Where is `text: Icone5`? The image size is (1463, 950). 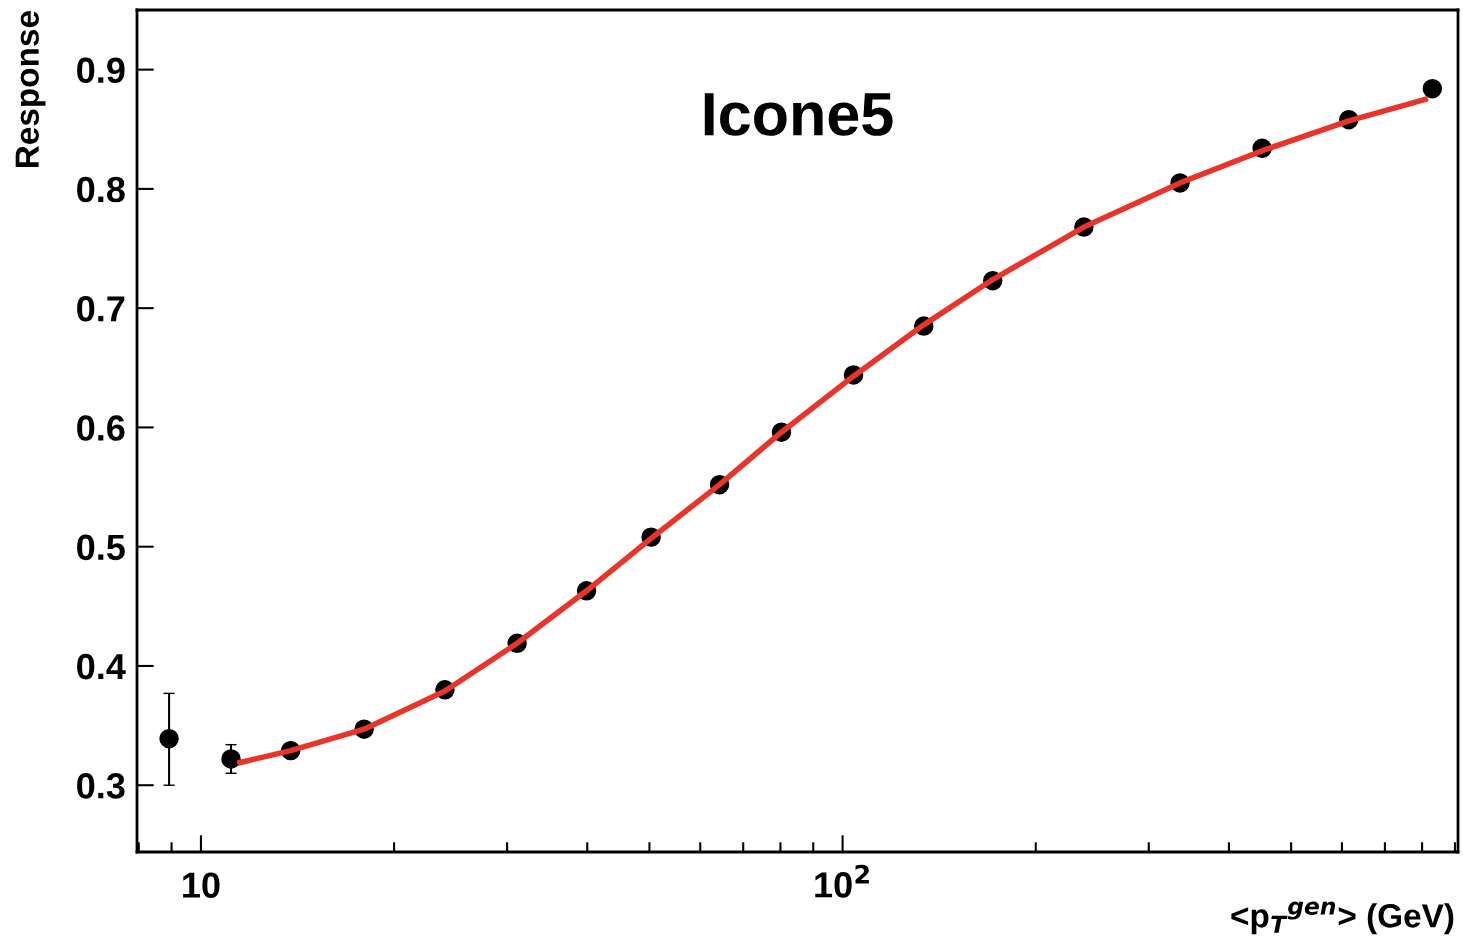
text: Icone5 is located at coordinates (798, 114).